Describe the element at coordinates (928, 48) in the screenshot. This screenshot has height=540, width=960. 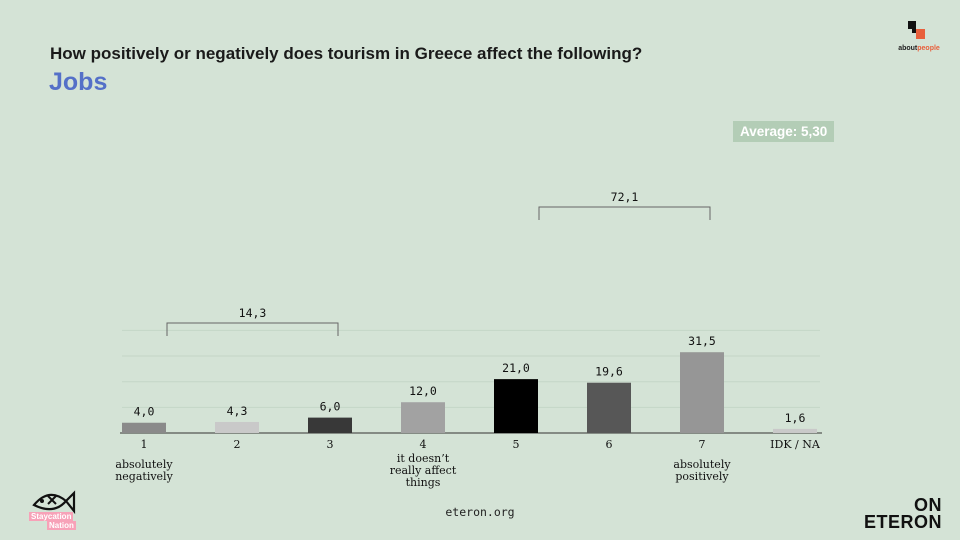
I see `logo-word-people: people` at that location.